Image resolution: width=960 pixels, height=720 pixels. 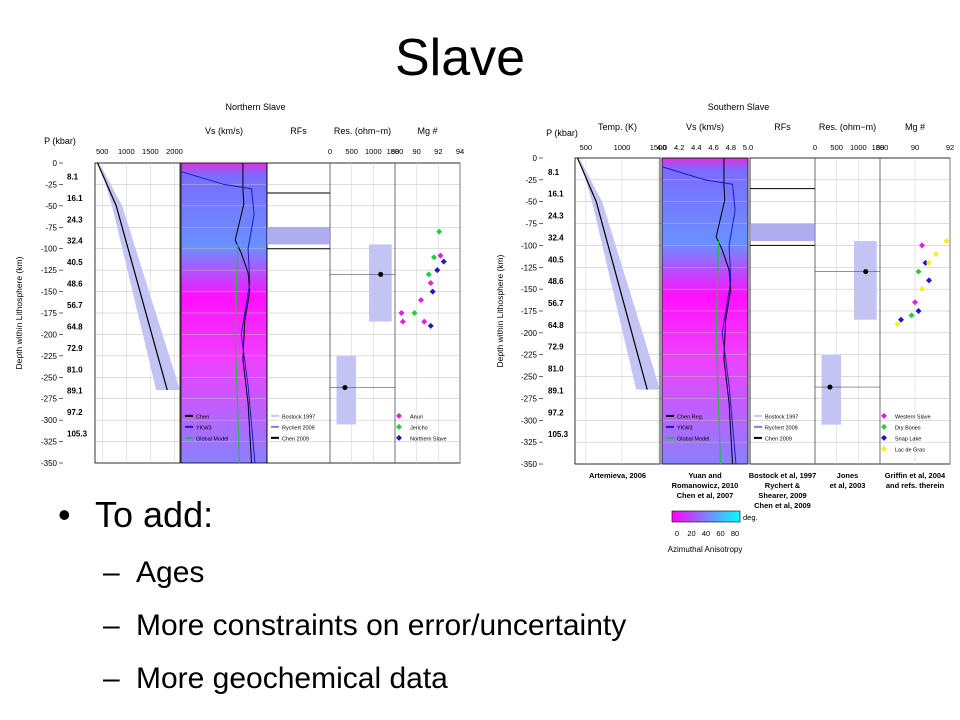 What do you see at coordinates (848, 475) in the screenshot?
I see `panel-caption: Jones` at bounding box center [848, 475].